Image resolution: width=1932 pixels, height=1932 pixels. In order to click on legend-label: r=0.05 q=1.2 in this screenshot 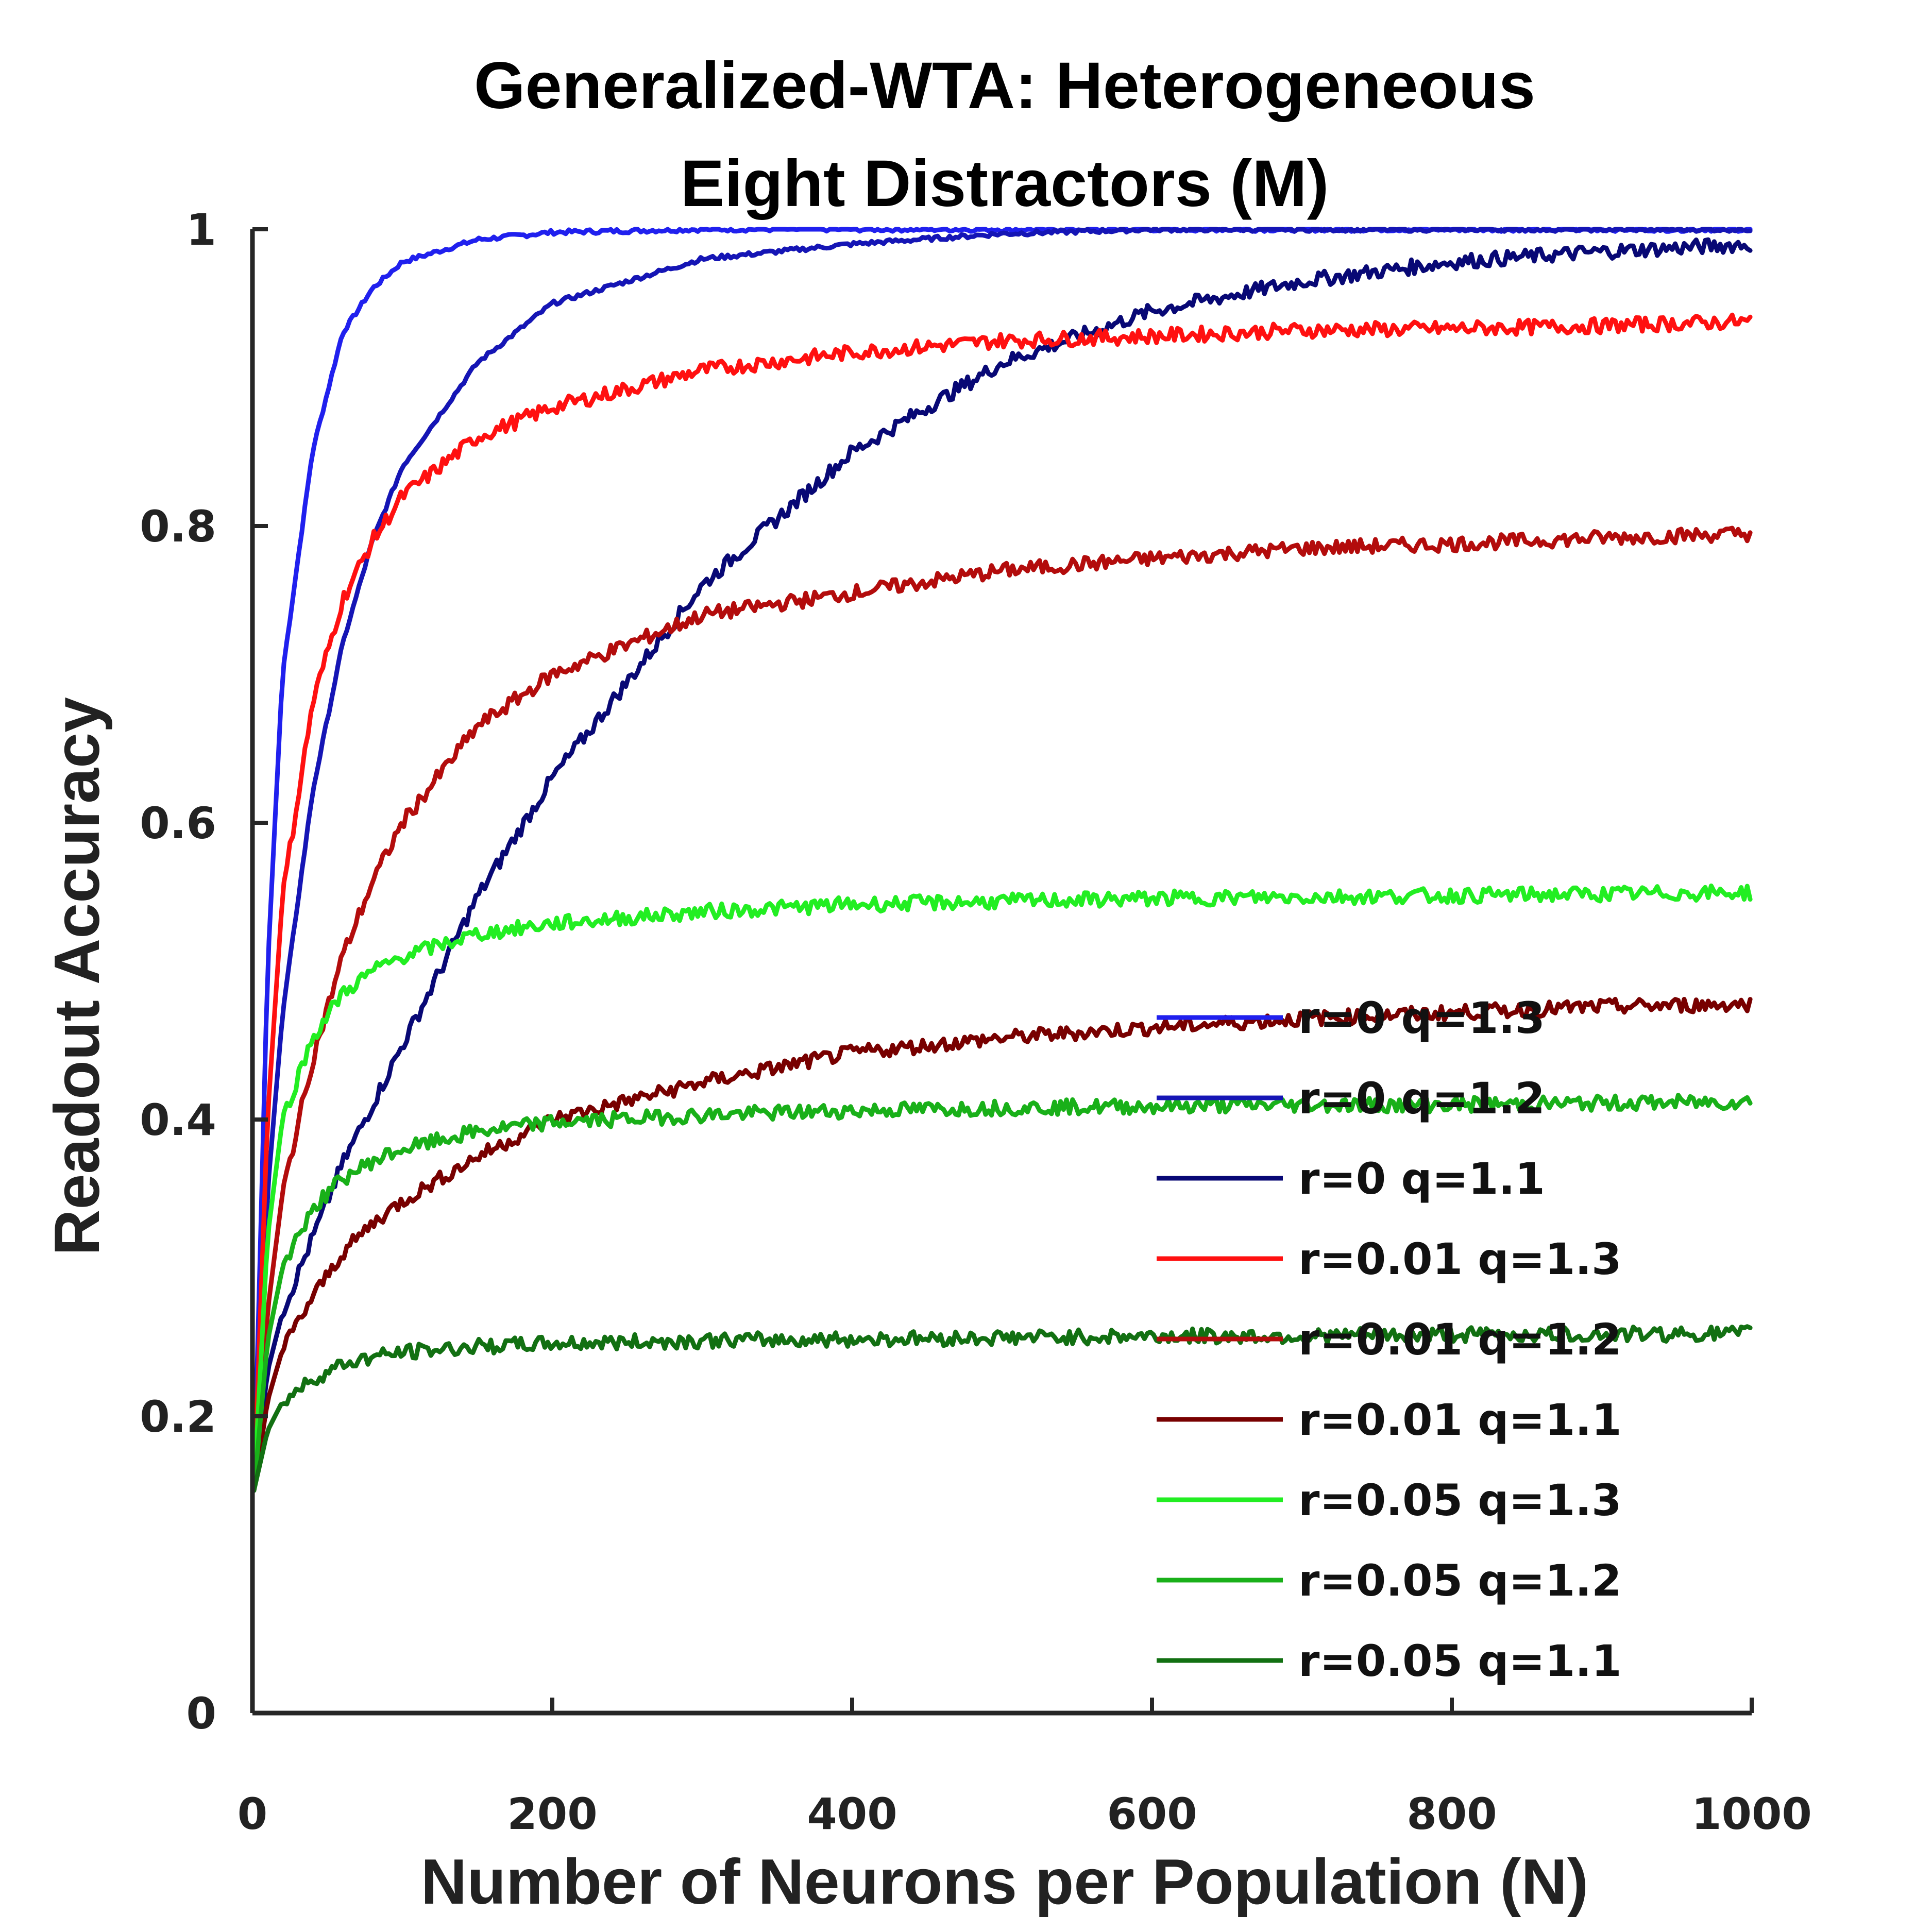, I will do `click(1460, 1580)`.